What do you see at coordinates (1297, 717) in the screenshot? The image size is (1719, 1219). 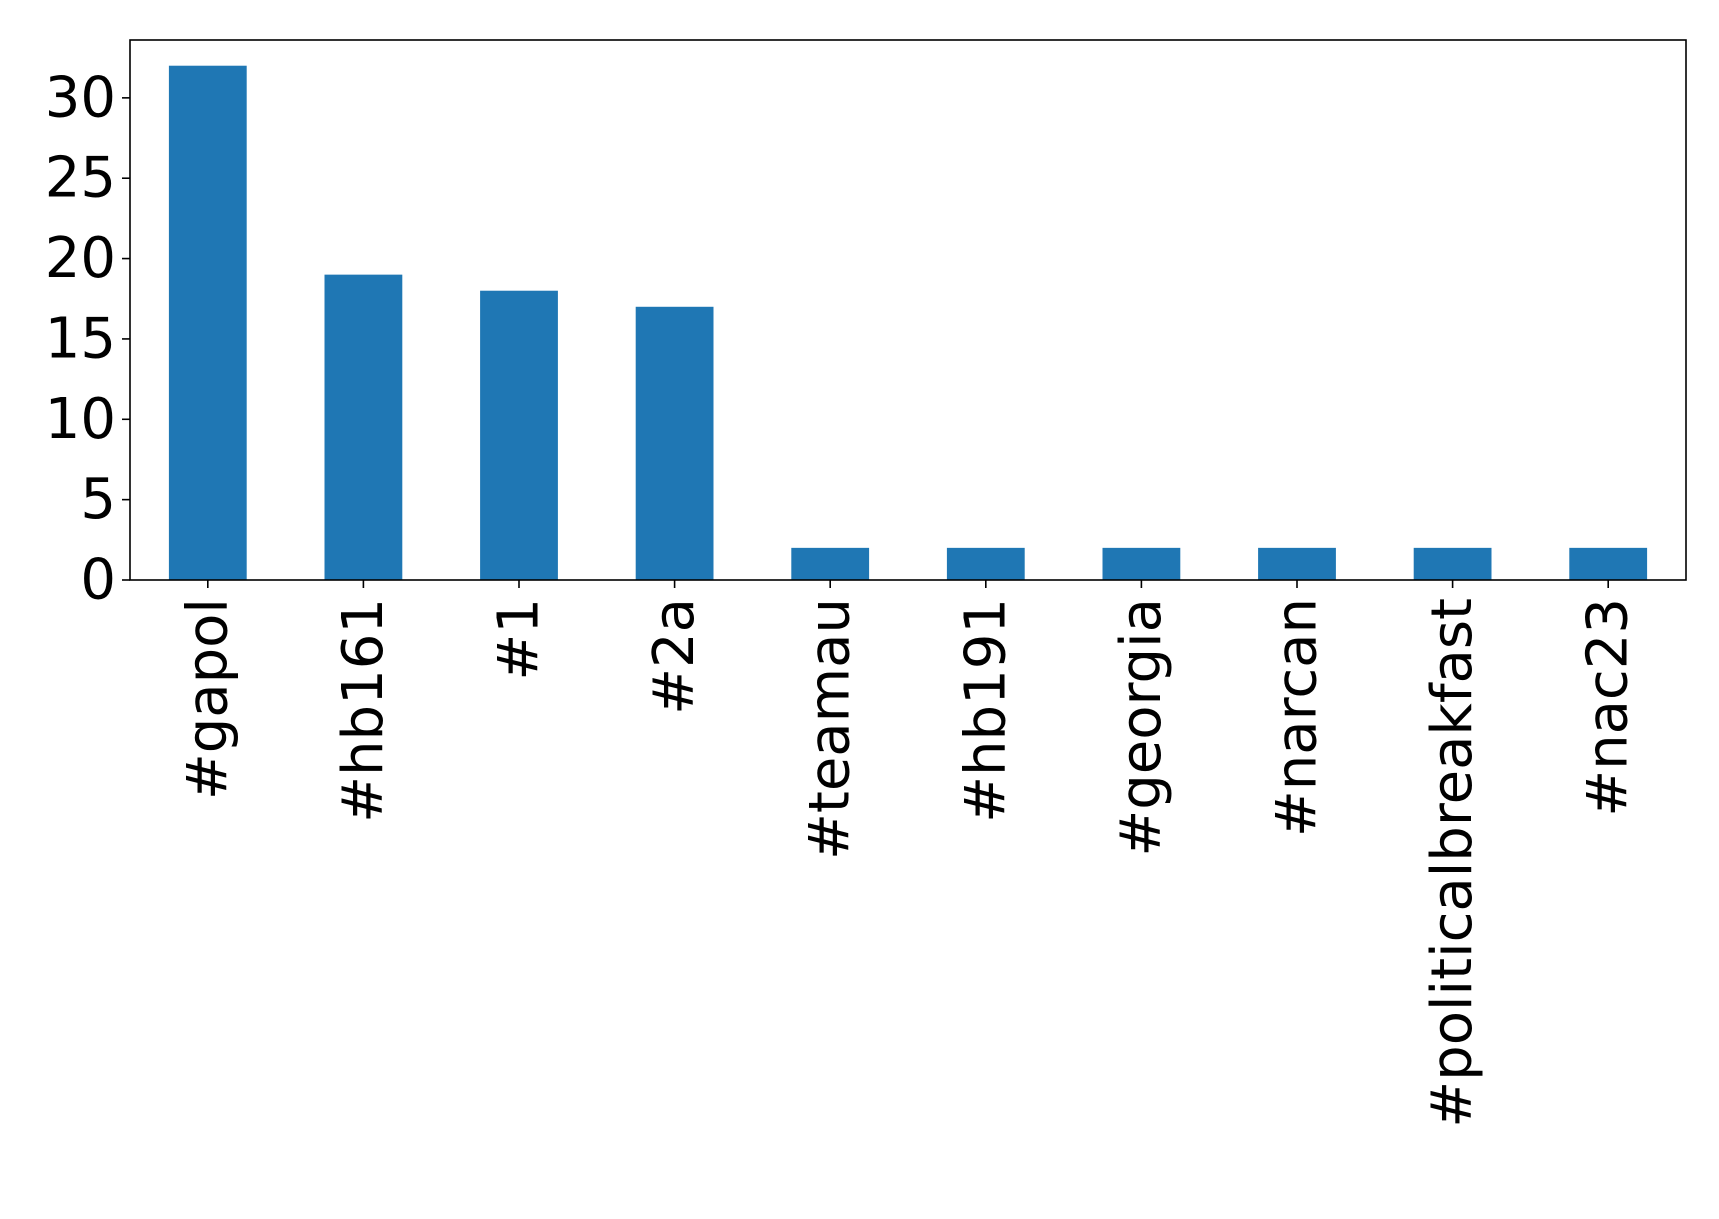 I see `x-tick-label: #narcan` at bounding box center [1297, 717].